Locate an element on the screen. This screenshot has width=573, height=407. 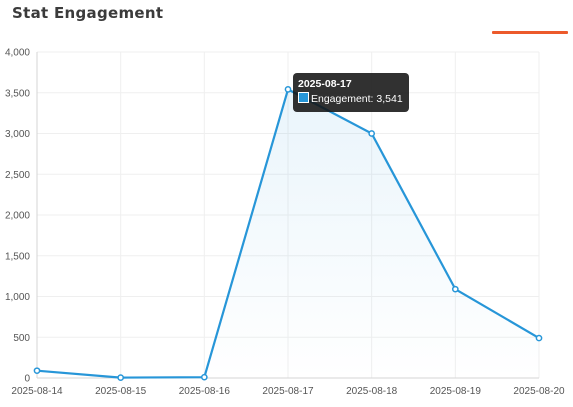
x-tick-label: 2025-08-17 is located at coordinates (288, 391).